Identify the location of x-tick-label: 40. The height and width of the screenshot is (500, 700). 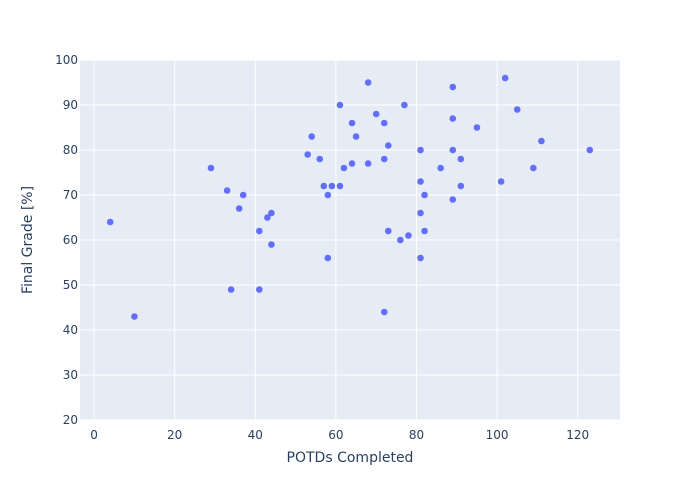
(255, 435).